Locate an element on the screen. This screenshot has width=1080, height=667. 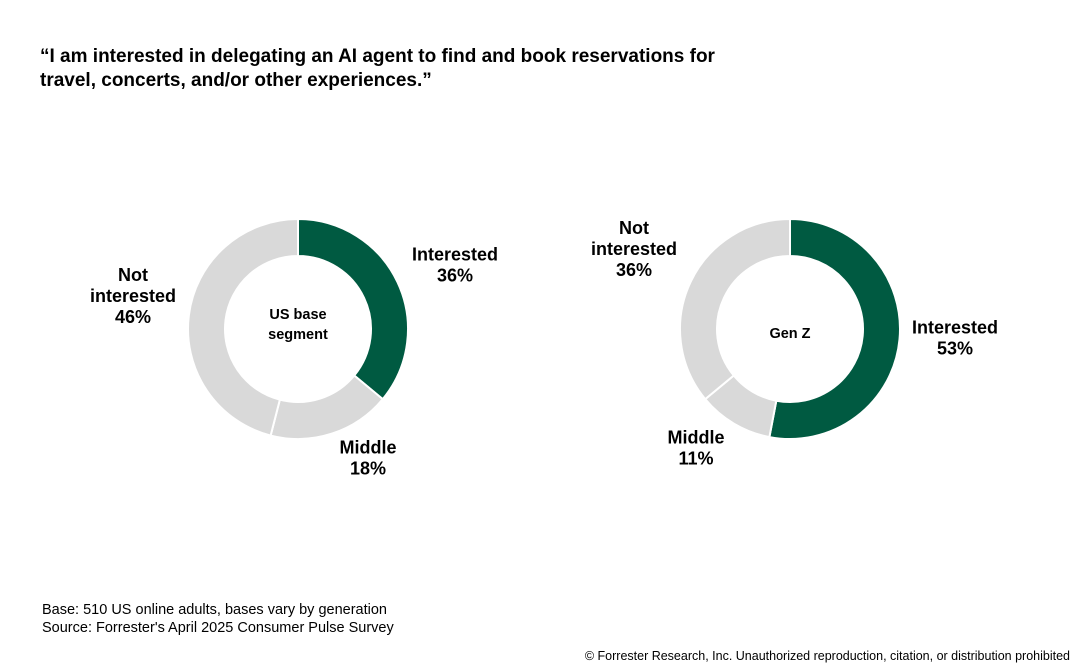
label-middle: Middle 18% is located at coordinates (368, 458).